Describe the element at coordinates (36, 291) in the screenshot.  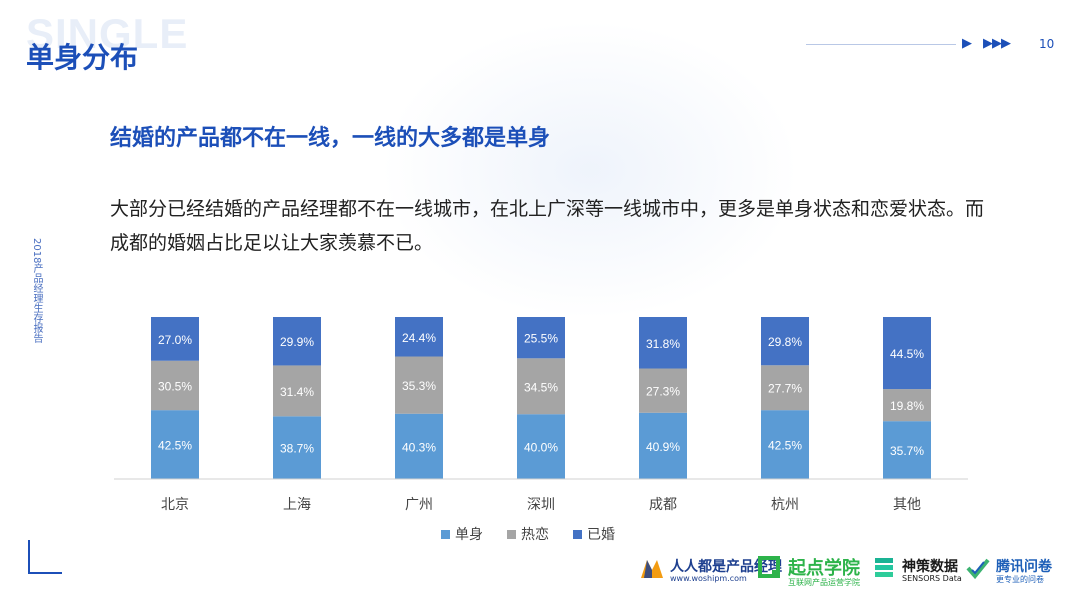
I see `sidebar-vertical-text: 2018产品经理生存报告` at that location.